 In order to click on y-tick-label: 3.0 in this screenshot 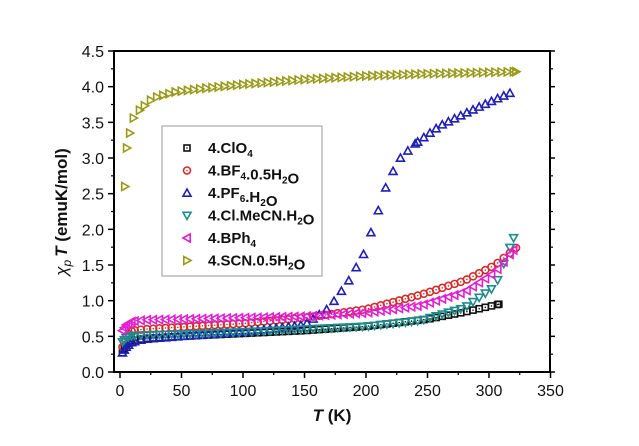, I will do `click(93, 159)`.